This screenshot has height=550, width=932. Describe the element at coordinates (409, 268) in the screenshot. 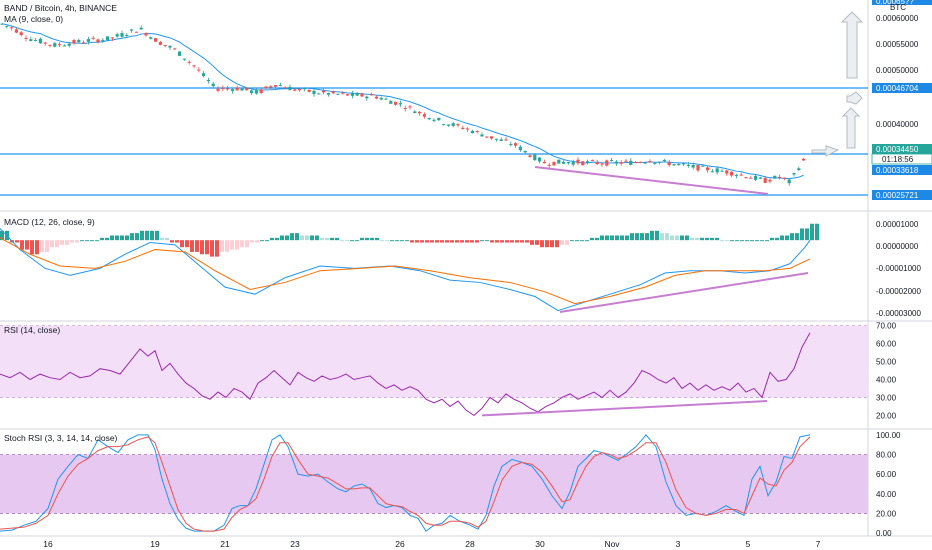

I see `macd-pane` at that location.